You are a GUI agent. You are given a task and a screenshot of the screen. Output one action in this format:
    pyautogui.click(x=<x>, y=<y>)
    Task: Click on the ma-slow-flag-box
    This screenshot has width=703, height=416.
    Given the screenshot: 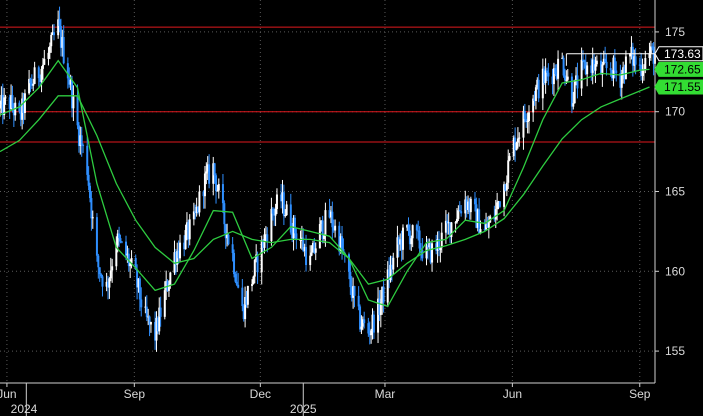 What is the action you would take?
    pyautogui.click(x=678, y=87)
    